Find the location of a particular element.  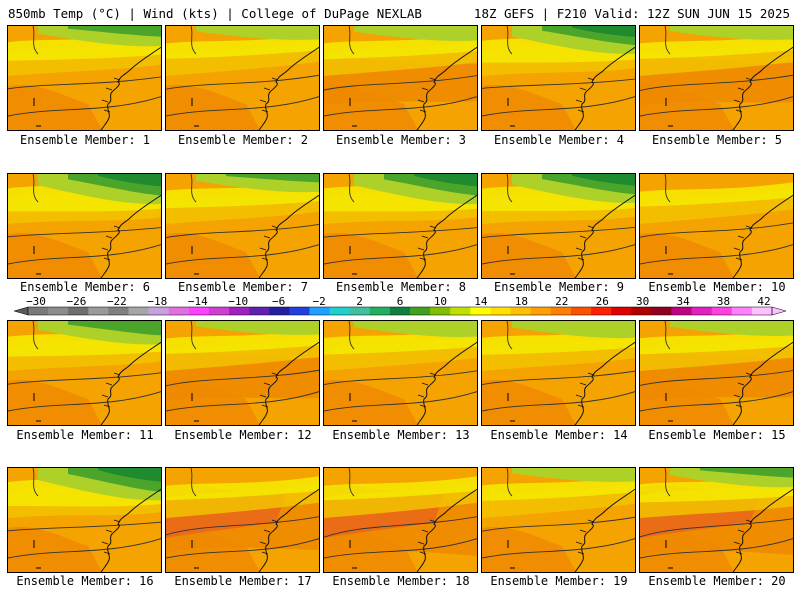

ensemble-member-label-5: Ensemble Member: 5 is located at coordinates (717, 140).